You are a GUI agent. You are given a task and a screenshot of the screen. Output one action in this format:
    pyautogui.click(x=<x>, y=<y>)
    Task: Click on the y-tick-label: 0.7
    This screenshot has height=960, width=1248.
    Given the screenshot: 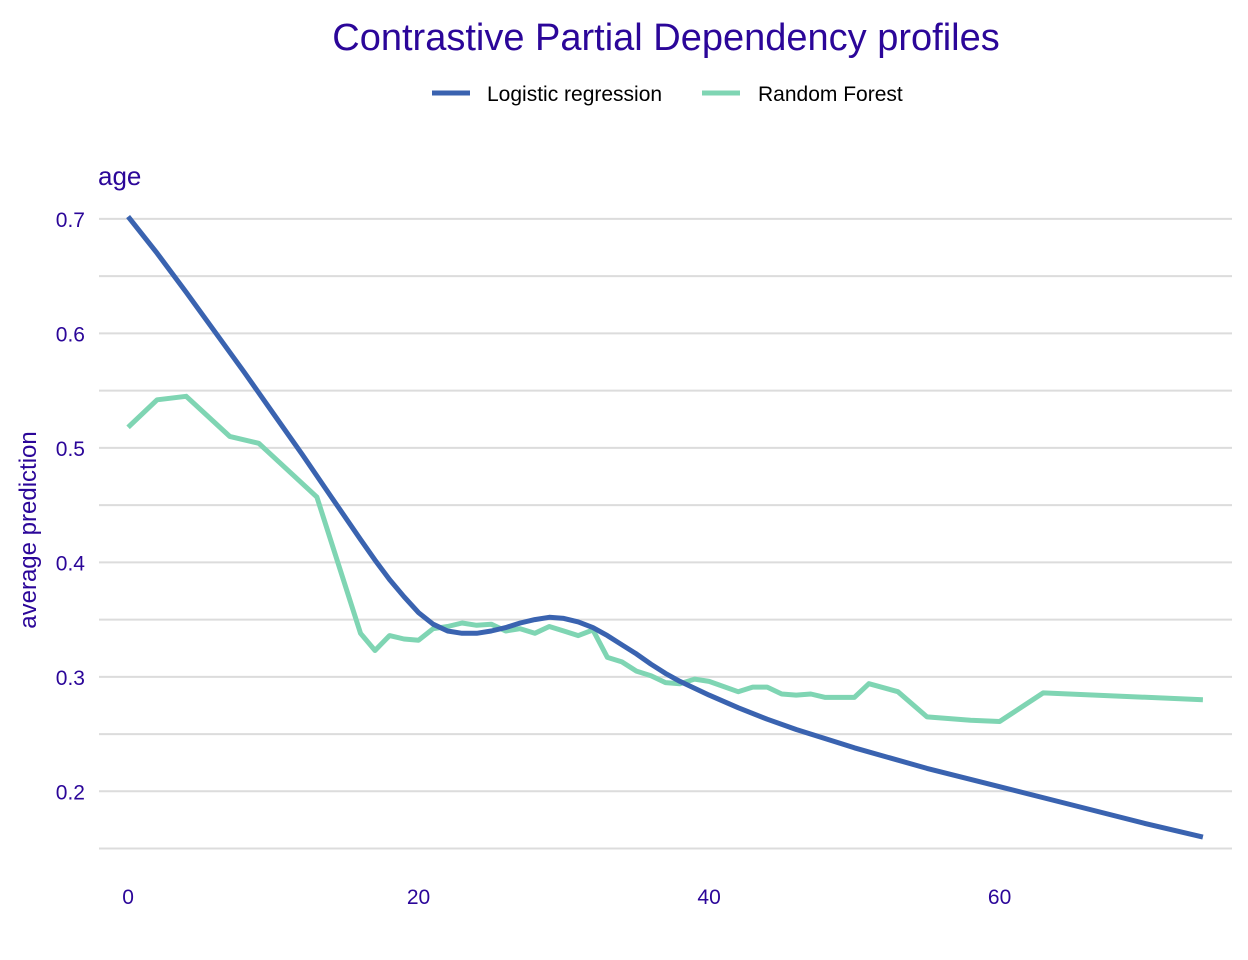 What is the action you would take?
    pyautogui.click(x=70, y=220)
    